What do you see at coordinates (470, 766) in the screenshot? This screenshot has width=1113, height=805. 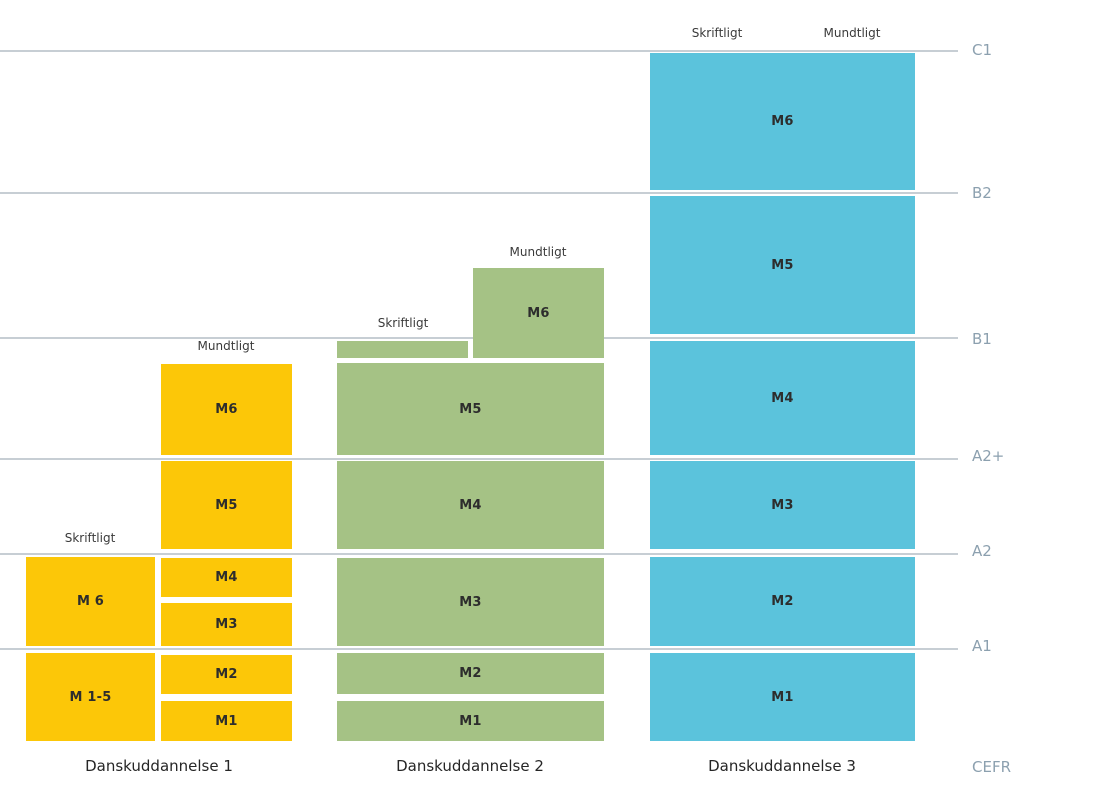 I see `column-title-2: Danskuddannelse 2` at bounding box center [470, 766].